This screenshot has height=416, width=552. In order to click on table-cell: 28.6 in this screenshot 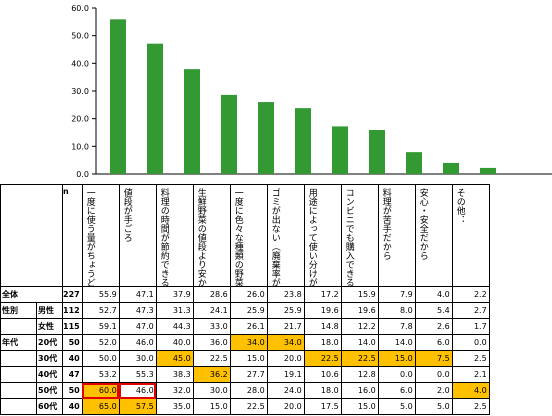, I will do `click(211, 294)`.